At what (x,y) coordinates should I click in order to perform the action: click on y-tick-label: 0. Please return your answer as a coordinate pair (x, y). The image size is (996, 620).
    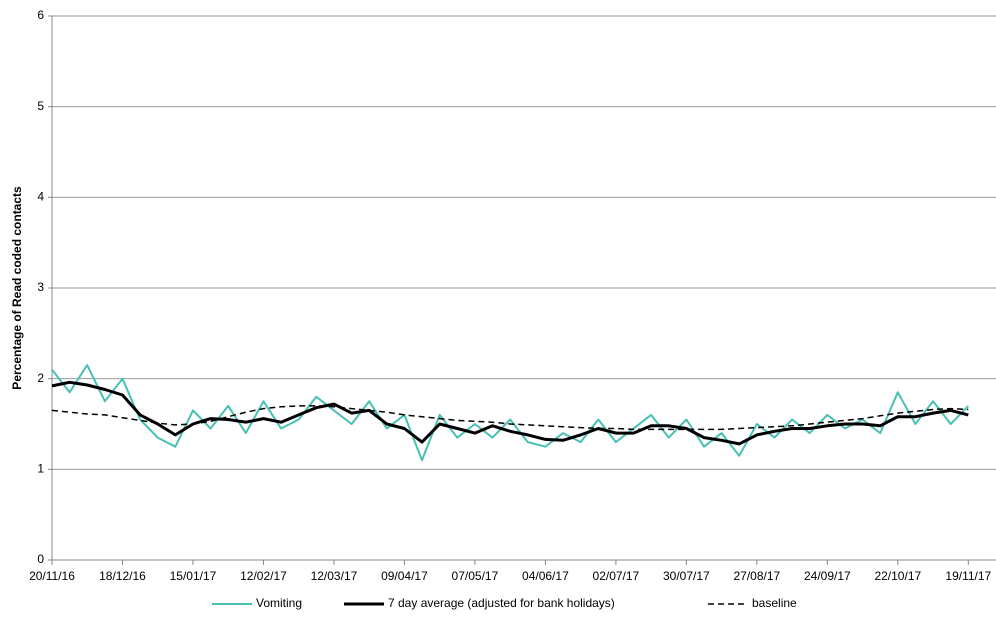
    Looking at the image, I should click on (40, 559).